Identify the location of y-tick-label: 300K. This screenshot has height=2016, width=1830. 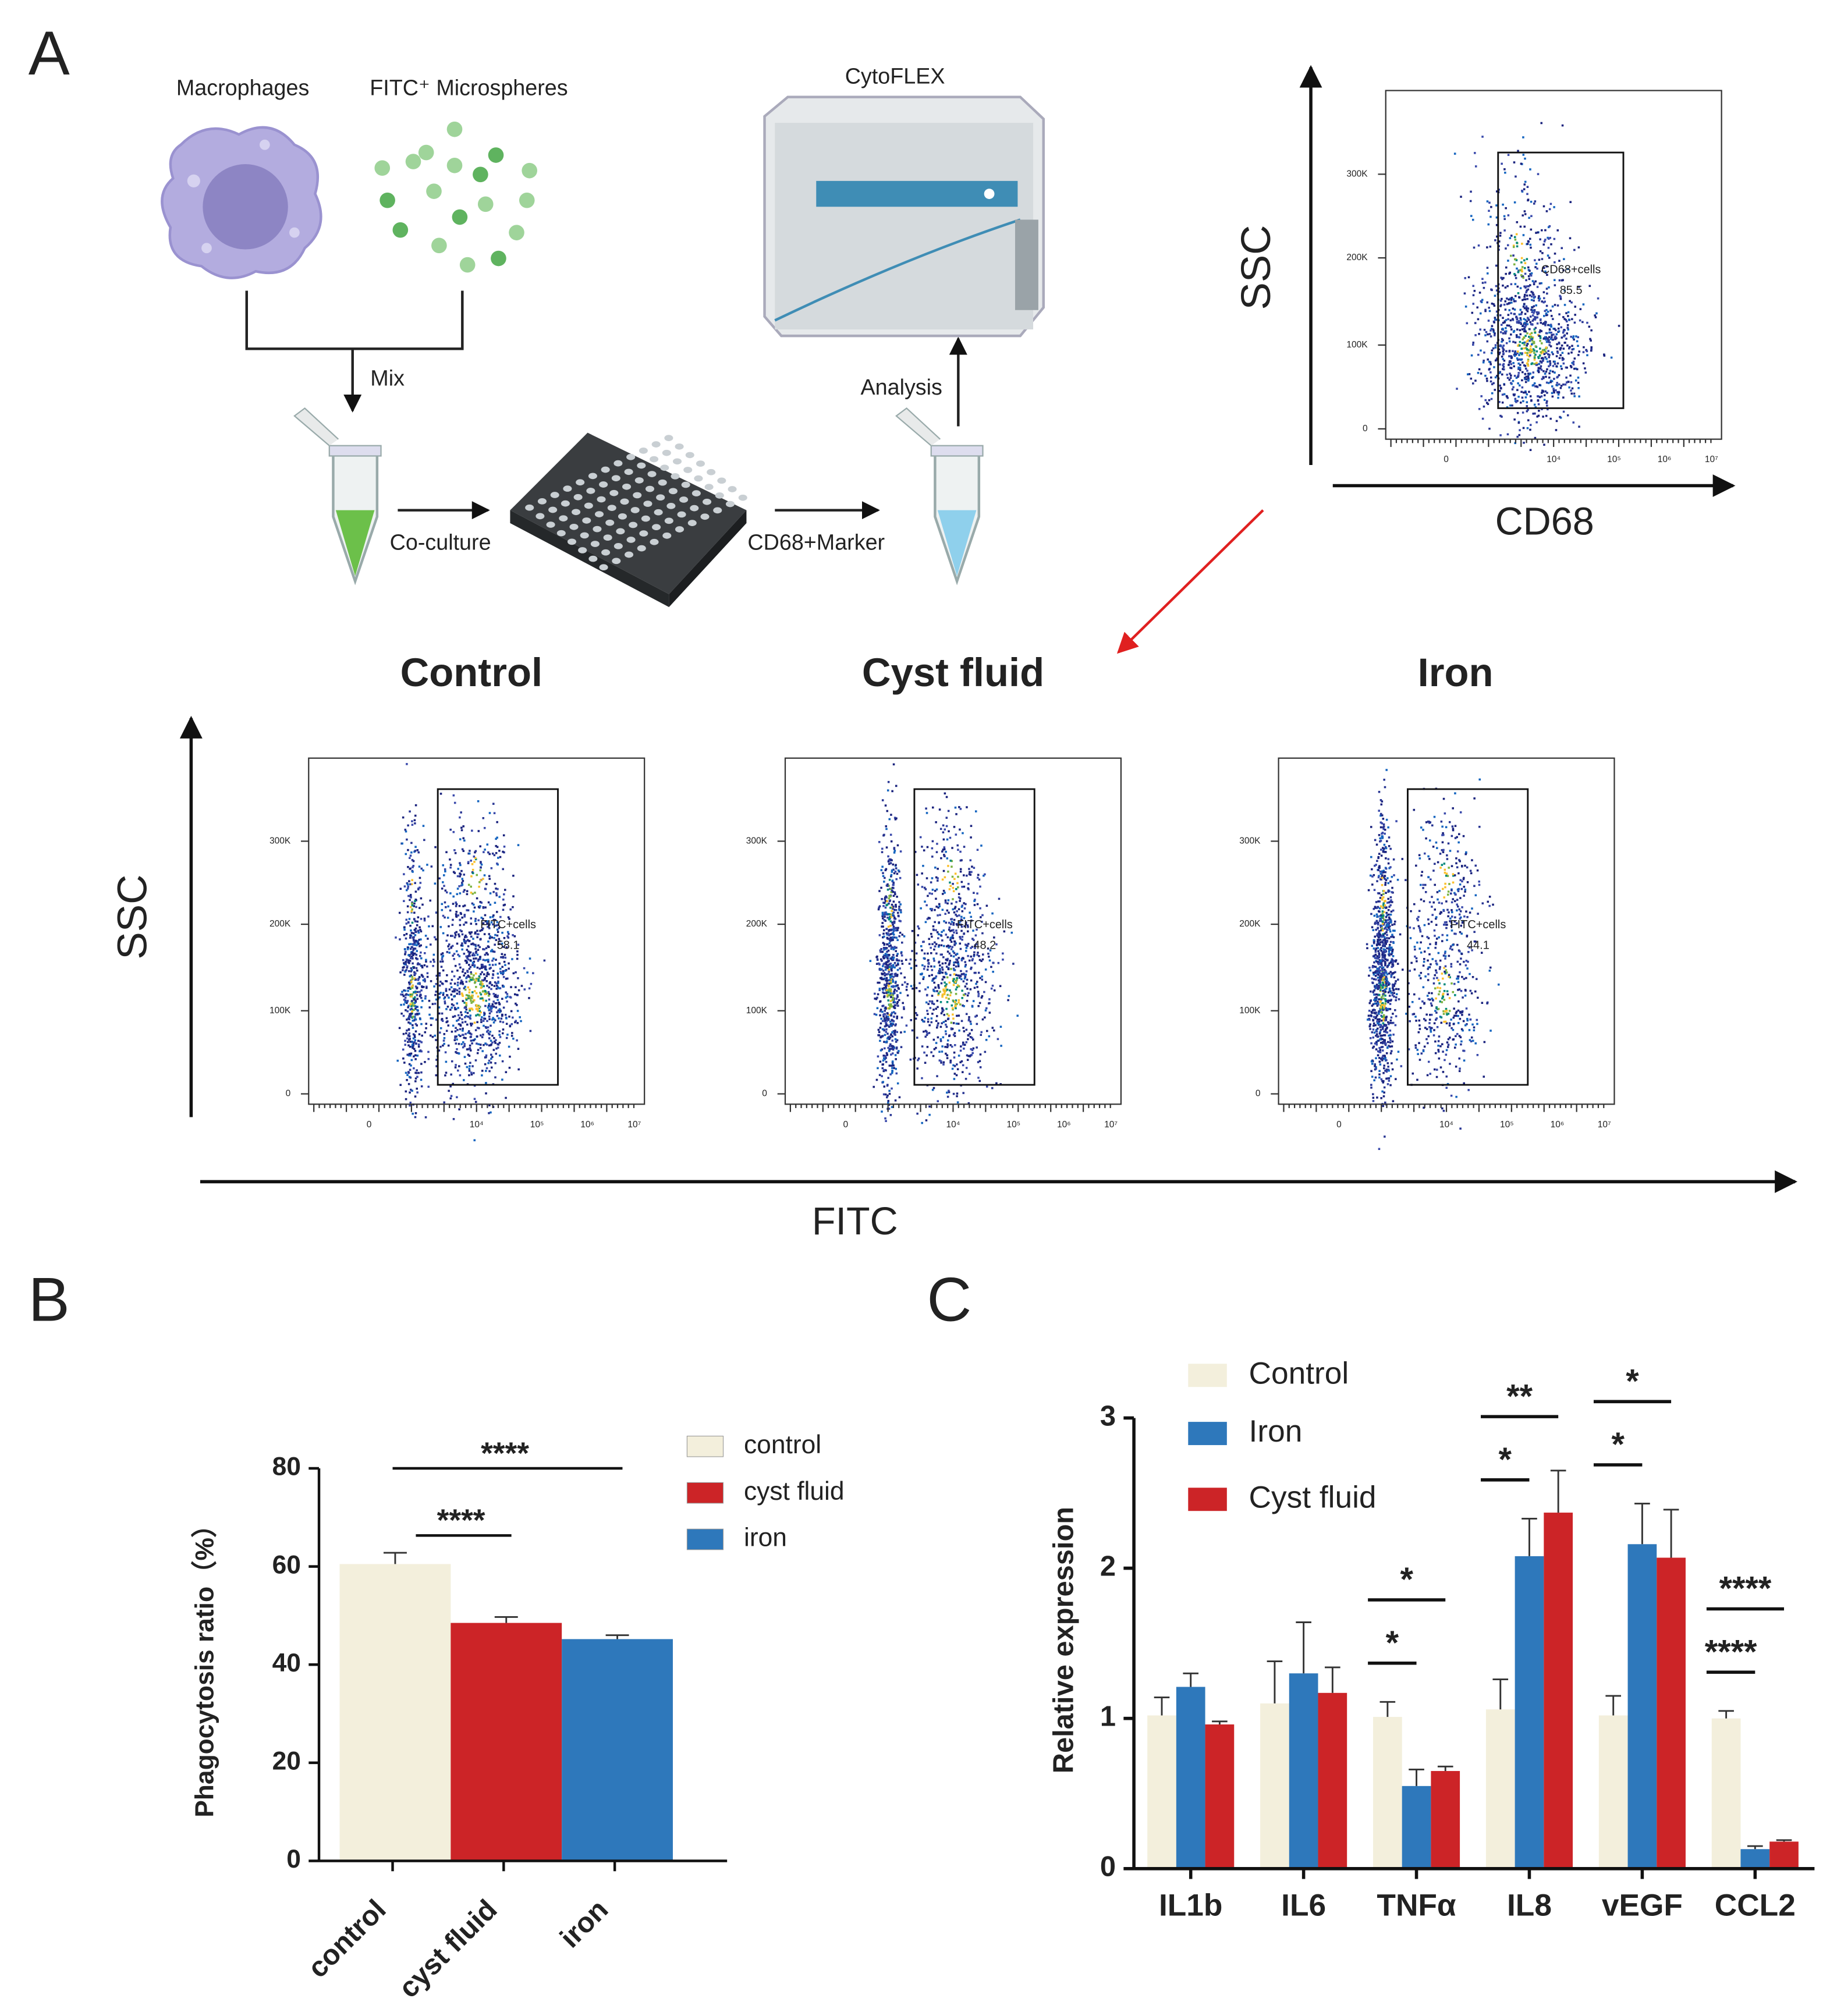
(757, 841).